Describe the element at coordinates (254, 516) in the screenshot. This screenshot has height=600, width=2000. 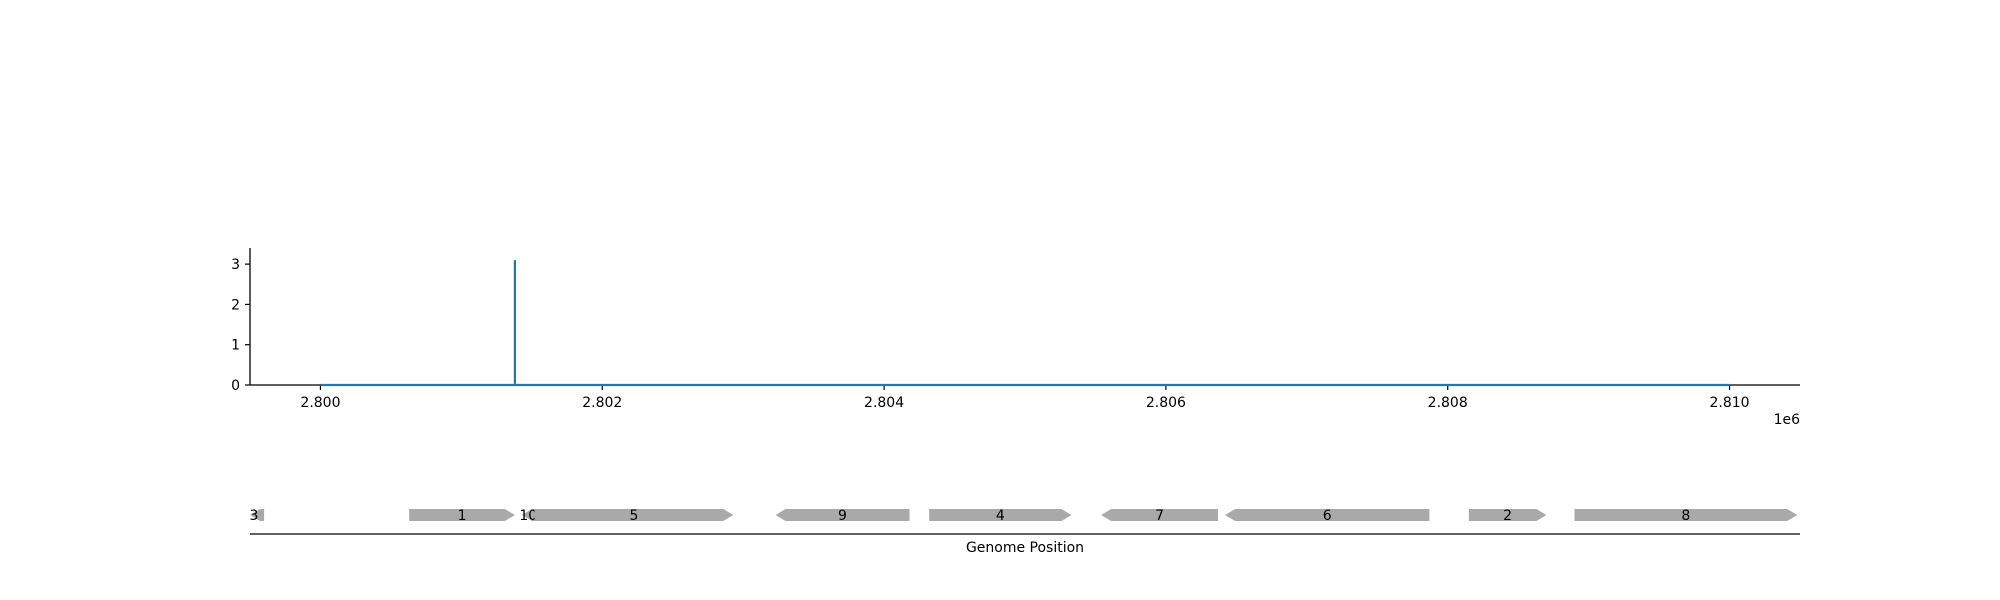
I see `gene-label: 3` at that location.